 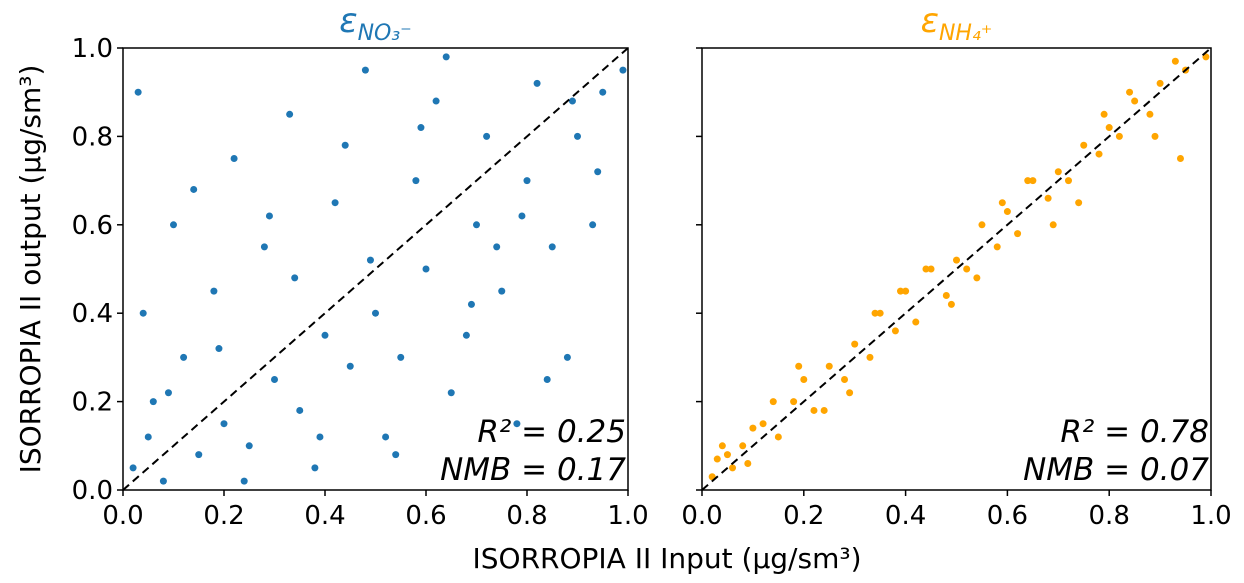 What do you see at coordinates (701, 516) in the screenshot?
I see `x-tick-label: 0.0` at bounding box center [701, 516].